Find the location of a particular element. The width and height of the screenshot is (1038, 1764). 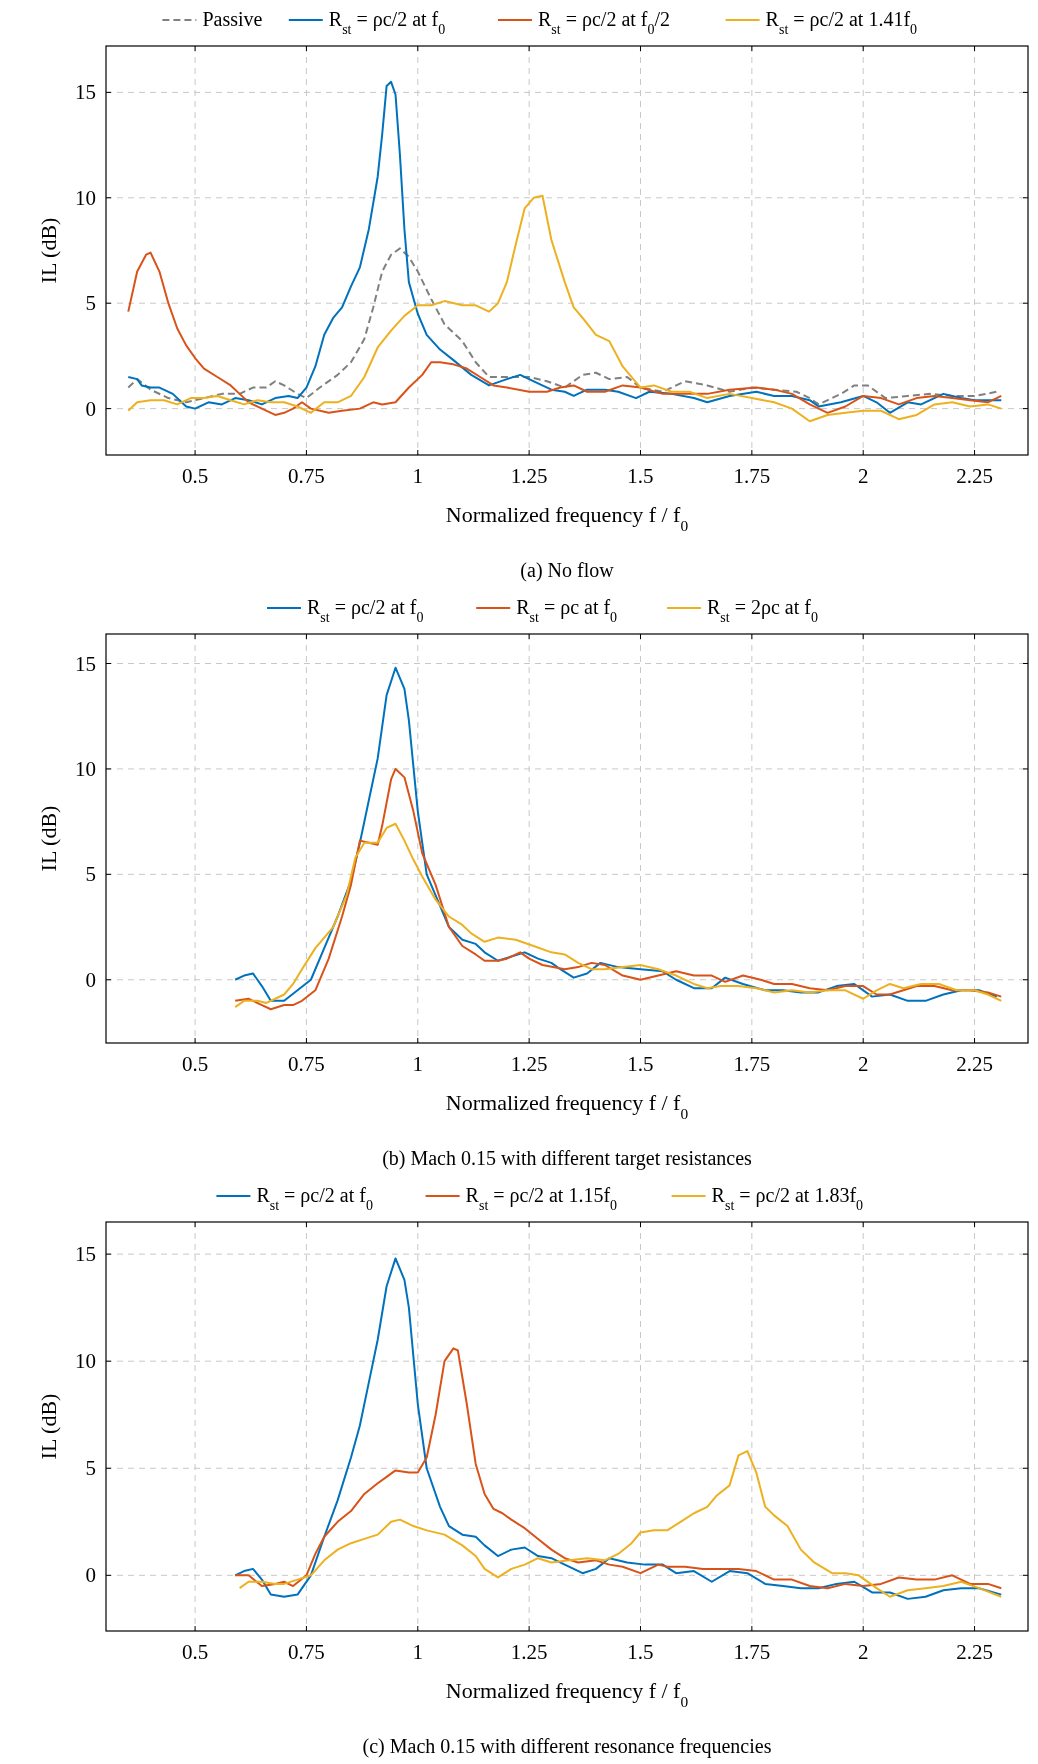

legend-label: R$_{st}$ = 2ρc at f$_{0}$ is located at coordinates (762, 610).